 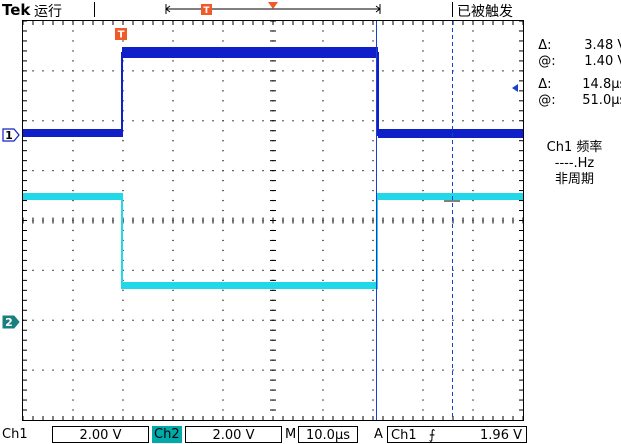 I want to click on trigger-status: 已被触发, so click(x=485, y=12).